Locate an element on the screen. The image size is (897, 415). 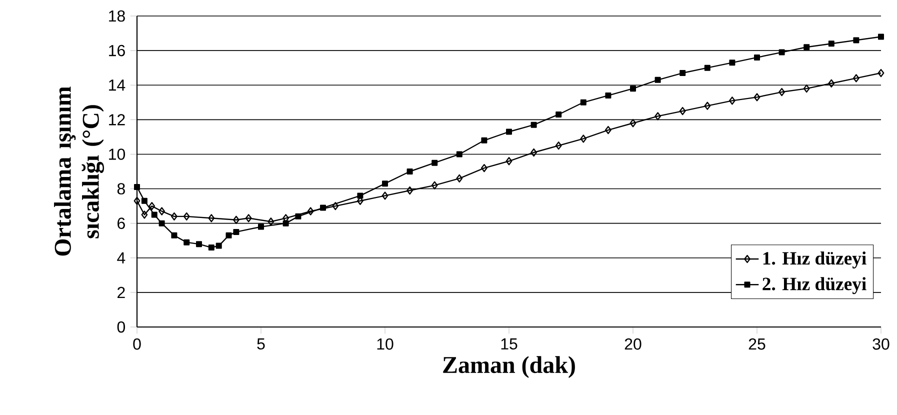
y-tick-label: 10 is located at coordinates (117, 154).